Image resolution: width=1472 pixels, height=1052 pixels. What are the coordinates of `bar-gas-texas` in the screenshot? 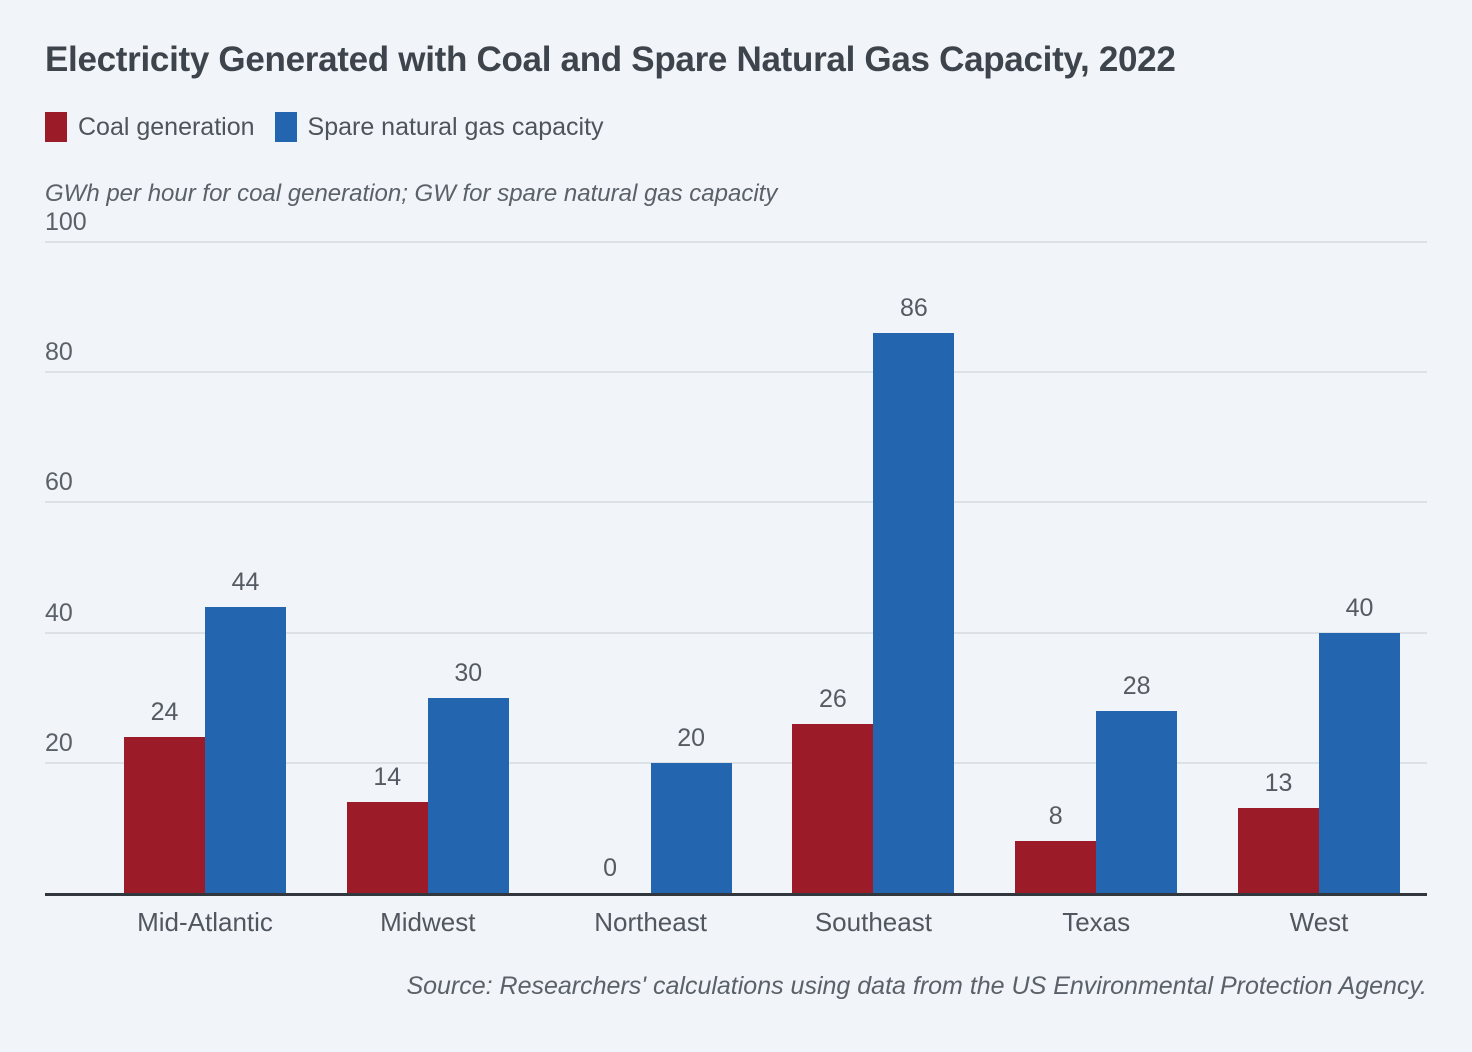 It's located at (1137, 802).